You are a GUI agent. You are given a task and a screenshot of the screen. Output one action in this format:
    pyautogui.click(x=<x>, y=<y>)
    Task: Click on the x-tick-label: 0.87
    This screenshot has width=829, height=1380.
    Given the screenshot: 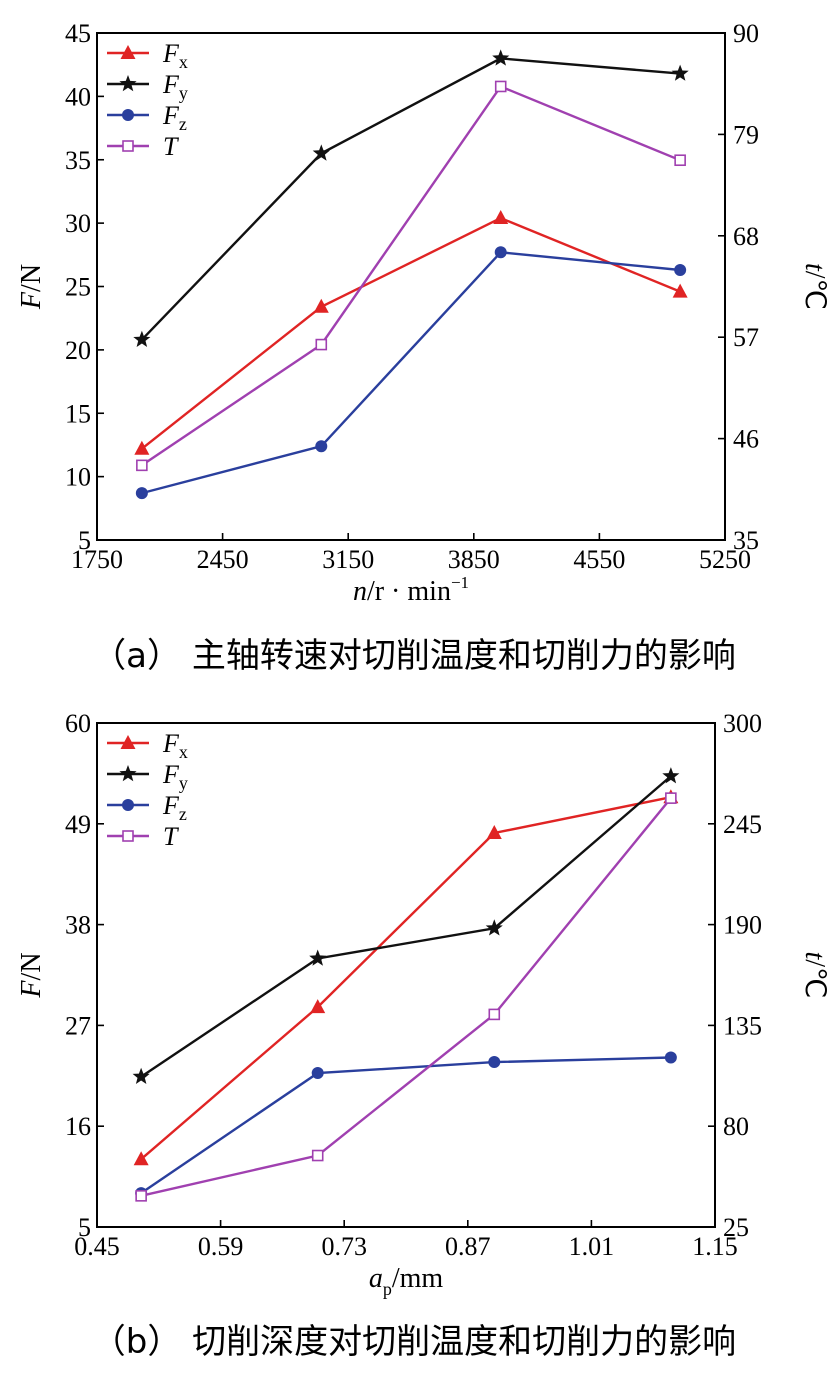 What is the action you would take?
    pyautogui.click(x=468, y=1246)
    